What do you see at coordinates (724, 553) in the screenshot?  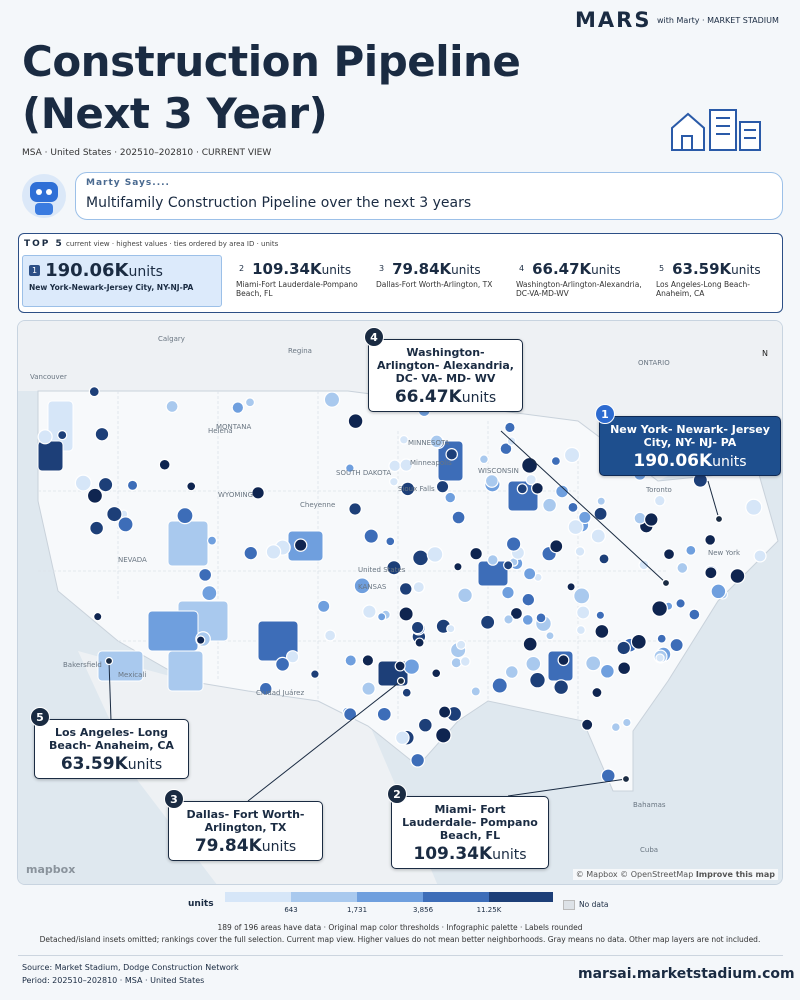 I see `map-label: New York` at bounding box center [724, 553].